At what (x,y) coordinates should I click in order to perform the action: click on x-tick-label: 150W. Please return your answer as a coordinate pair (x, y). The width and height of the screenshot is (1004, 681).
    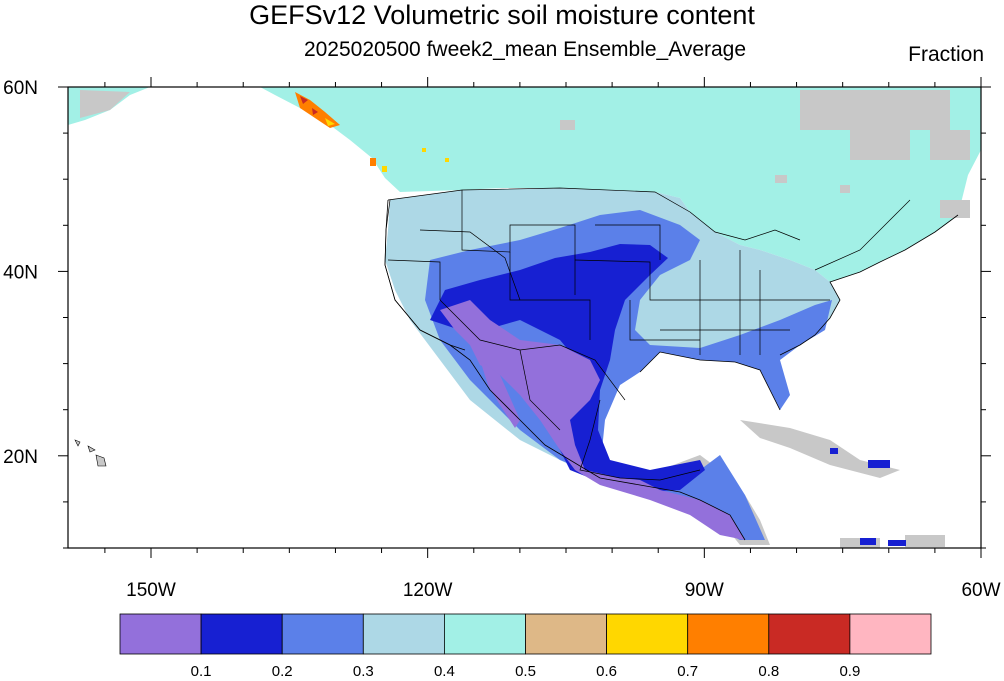
    Looking at the image, I should click on (151, 590).